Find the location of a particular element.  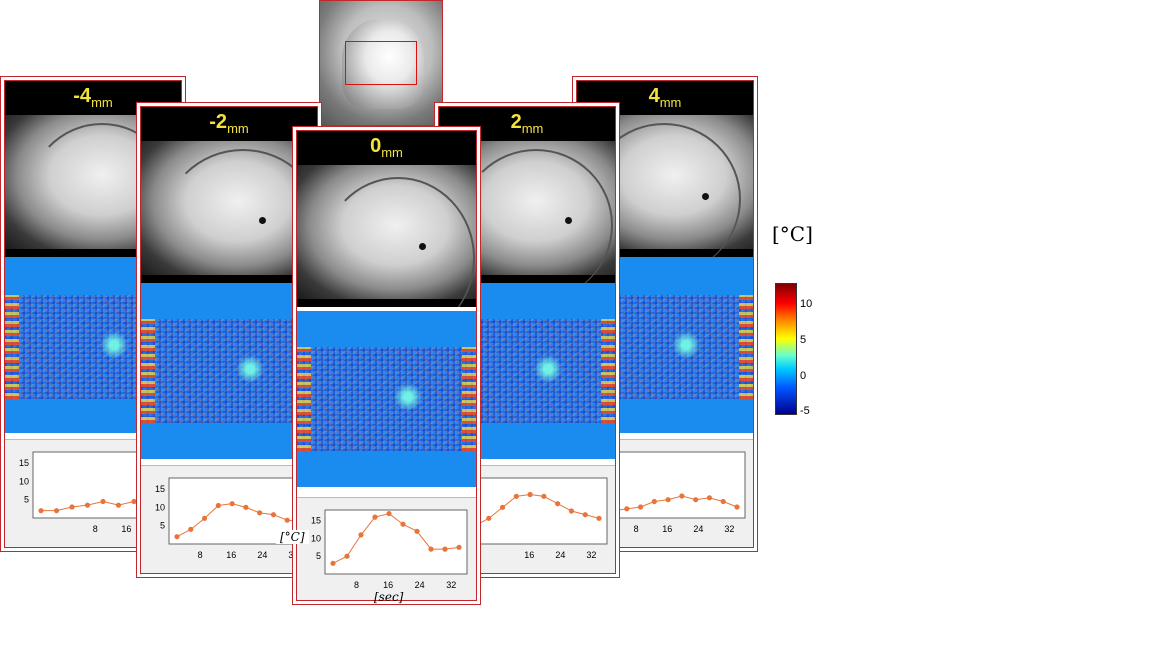

mri-image: 0mm is located at coordinates (386, 219).